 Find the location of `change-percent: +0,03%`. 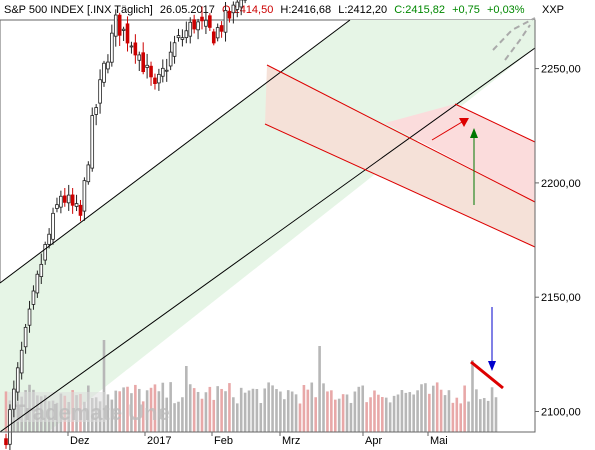

change-percent: +0,03% is located at coordinates (505, 10).